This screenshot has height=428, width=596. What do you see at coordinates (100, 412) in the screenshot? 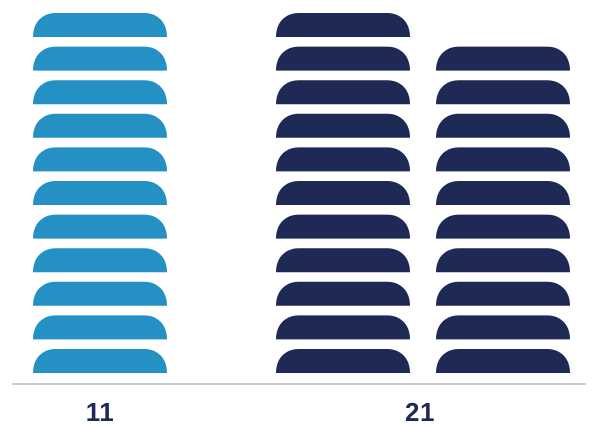
I see `group-value-label-11: 11` at bounding box center [100, 412].